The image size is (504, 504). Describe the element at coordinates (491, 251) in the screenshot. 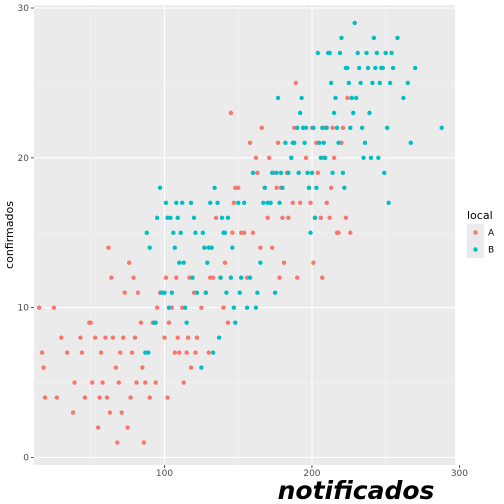

I see `legend-label-b: B` at that location.